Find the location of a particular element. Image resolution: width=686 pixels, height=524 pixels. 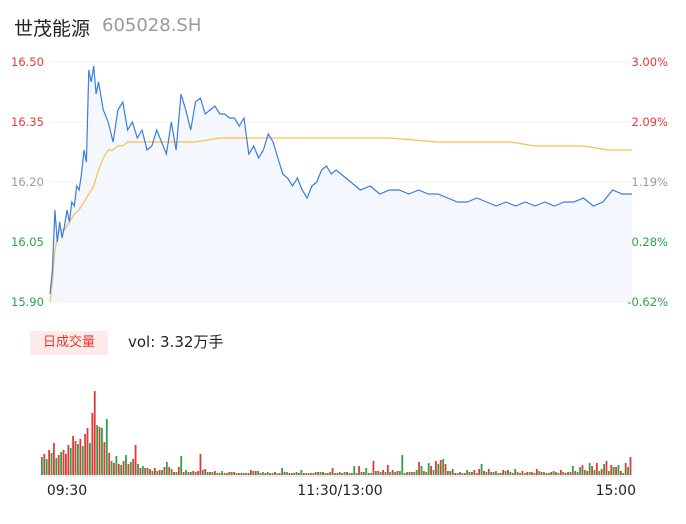

percent-tick-label: -0.62% is located at coordinates (647, 302).